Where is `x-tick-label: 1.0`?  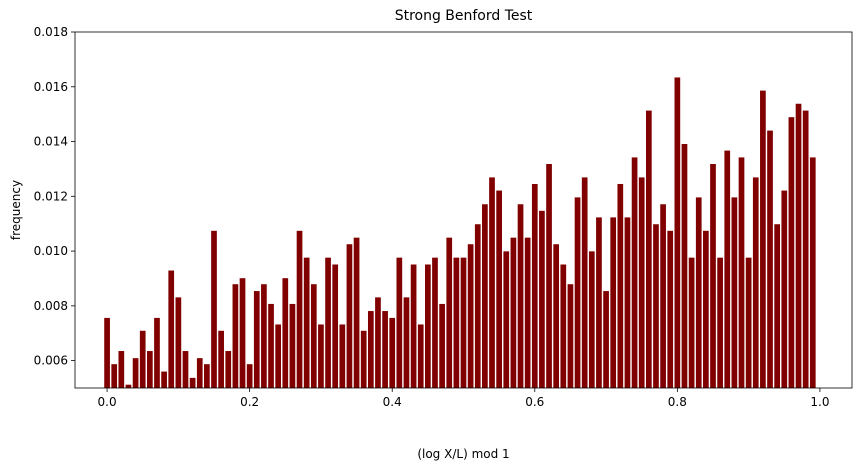 x-tick-label: 1.0 is located at coordinates (819, 402).